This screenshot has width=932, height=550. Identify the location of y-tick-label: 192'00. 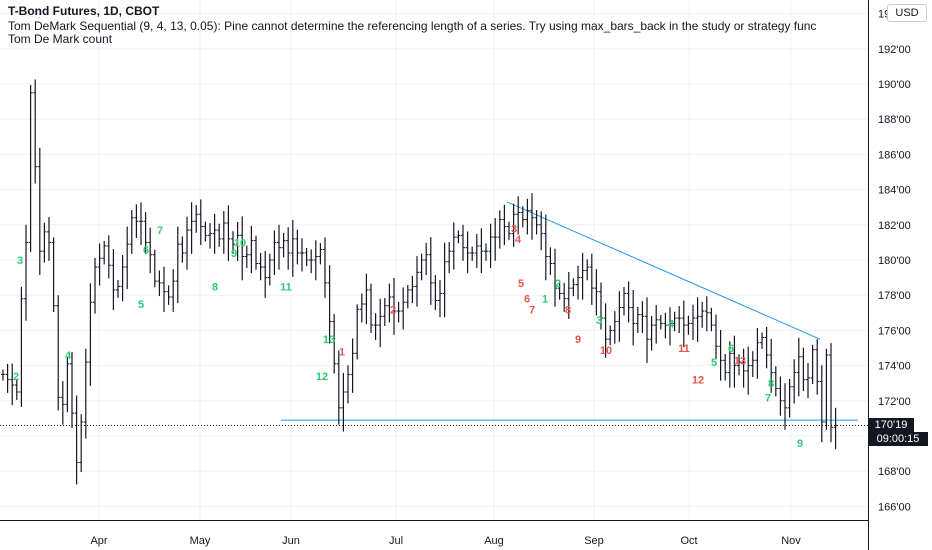
(894, 50).